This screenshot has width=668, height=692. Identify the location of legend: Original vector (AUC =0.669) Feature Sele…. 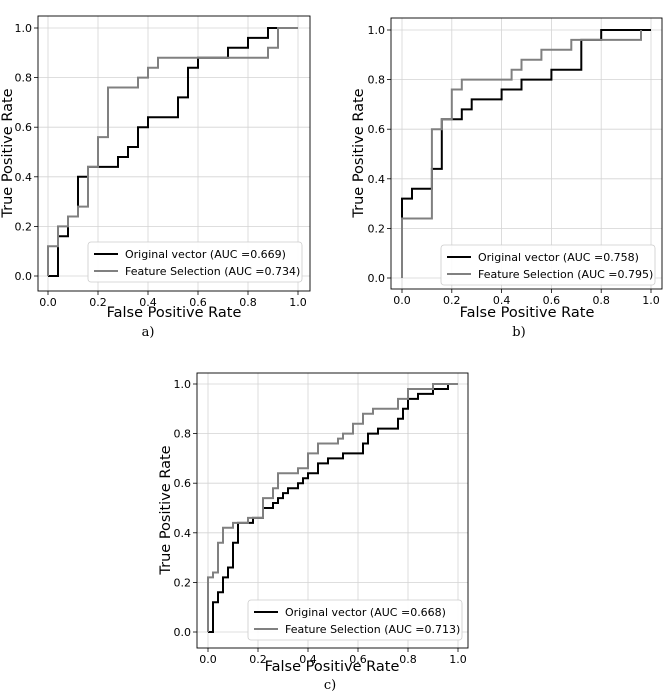
(195, 262).